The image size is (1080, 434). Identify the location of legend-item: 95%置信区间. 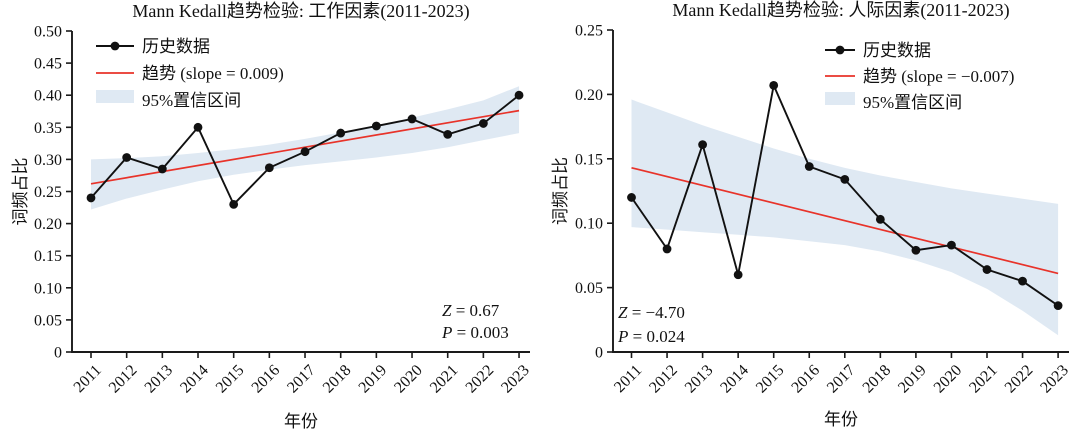
(168, 100).